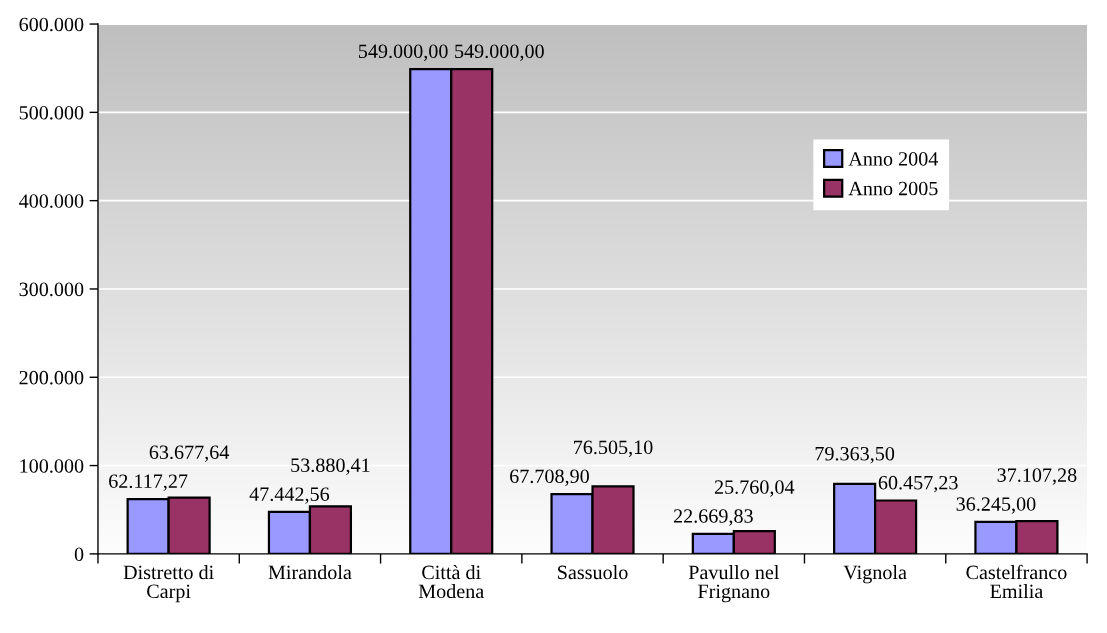 This screenshot has height=633, width=1107. Describe the element at coordinates (79, 554) in the screenshot. I see `y-tick-label: 0` at that location.